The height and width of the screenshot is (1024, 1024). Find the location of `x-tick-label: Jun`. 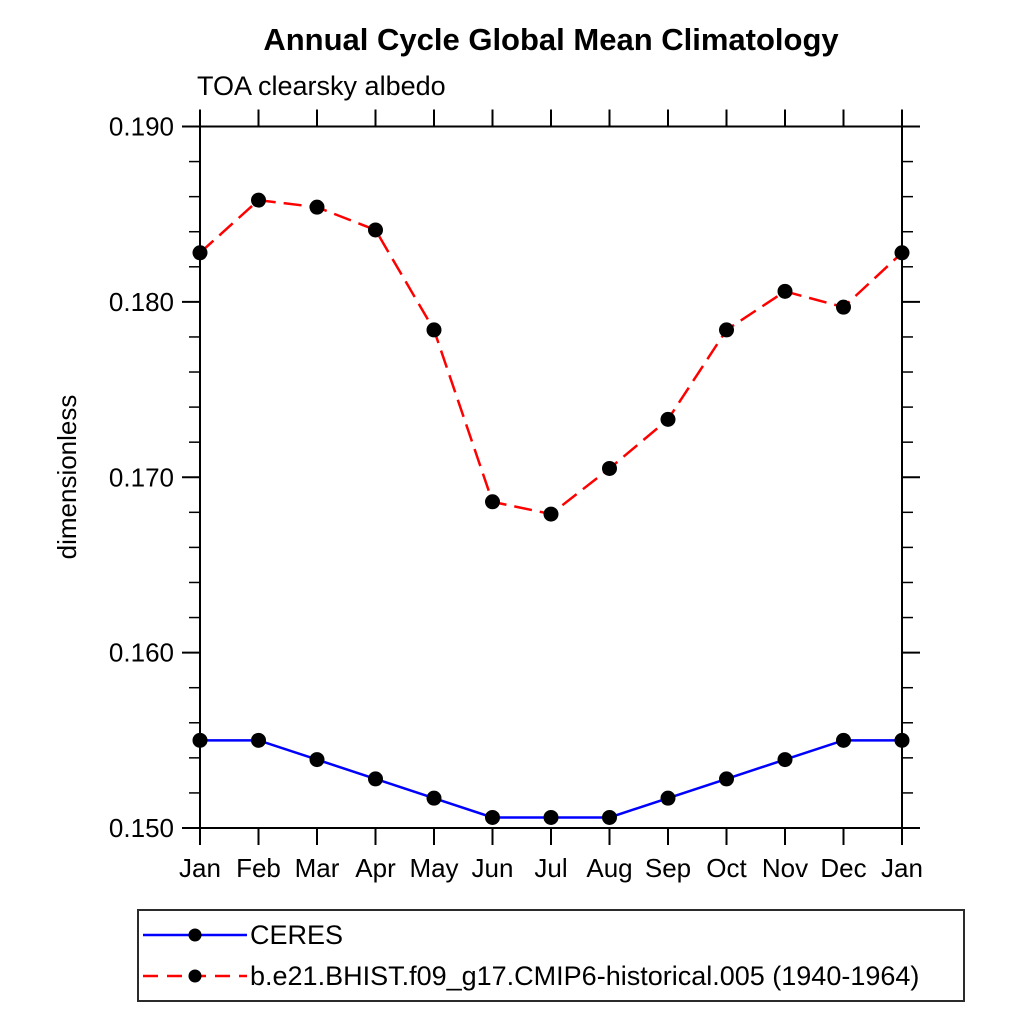

x-tick-label: Jun is located at coordinates (493, 868).